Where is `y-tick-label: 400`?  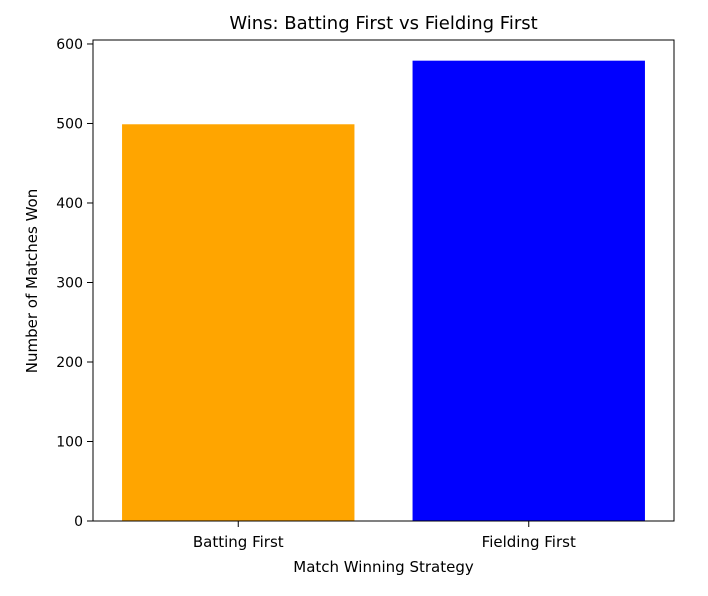 y-tick-label: 400 is located at coordinates (69, 204).